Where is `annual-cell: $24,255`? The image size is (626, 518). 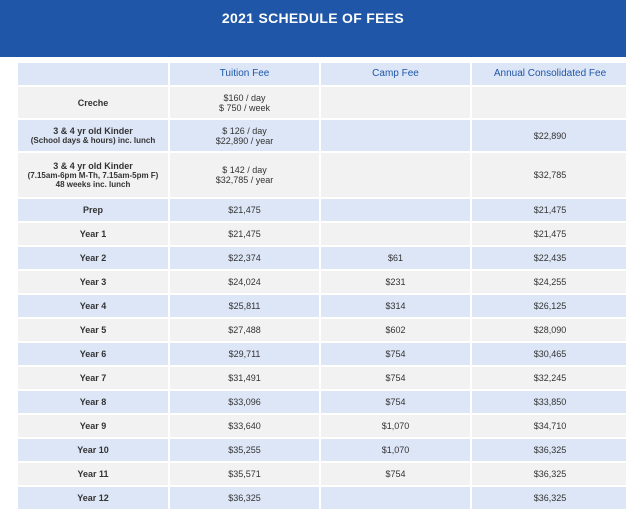
annual-cell: $24,255 is located at coordinates (549, 282).